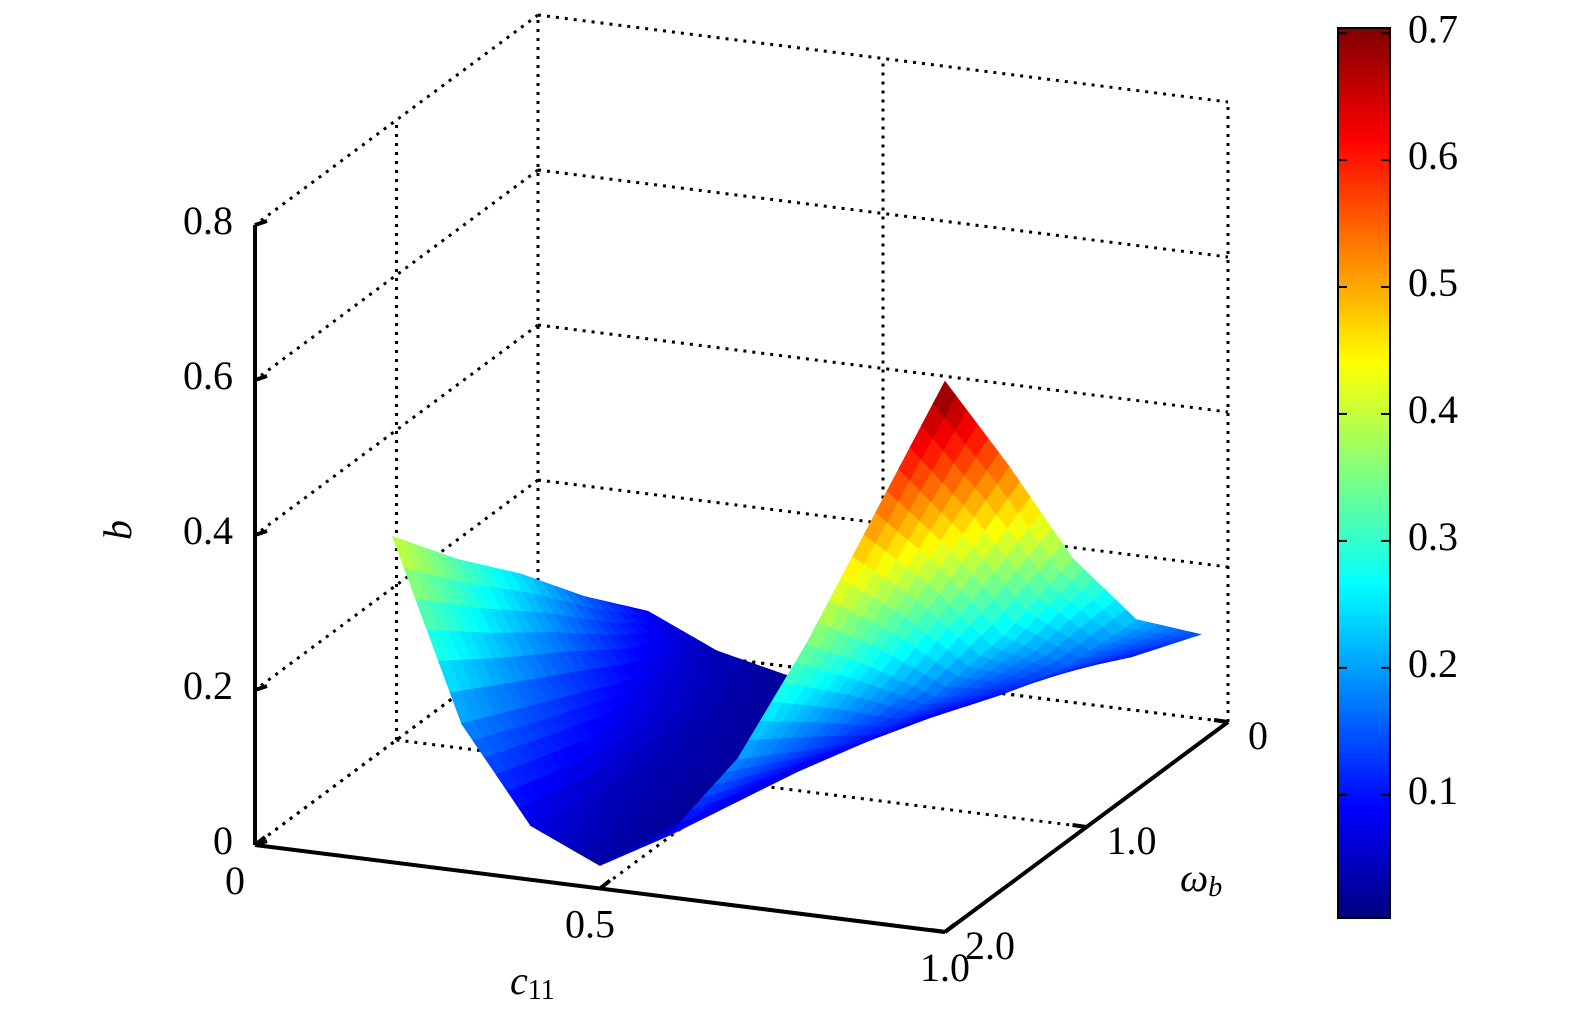  I want to click on y-tick-label: 2.0, so click(990, 945).